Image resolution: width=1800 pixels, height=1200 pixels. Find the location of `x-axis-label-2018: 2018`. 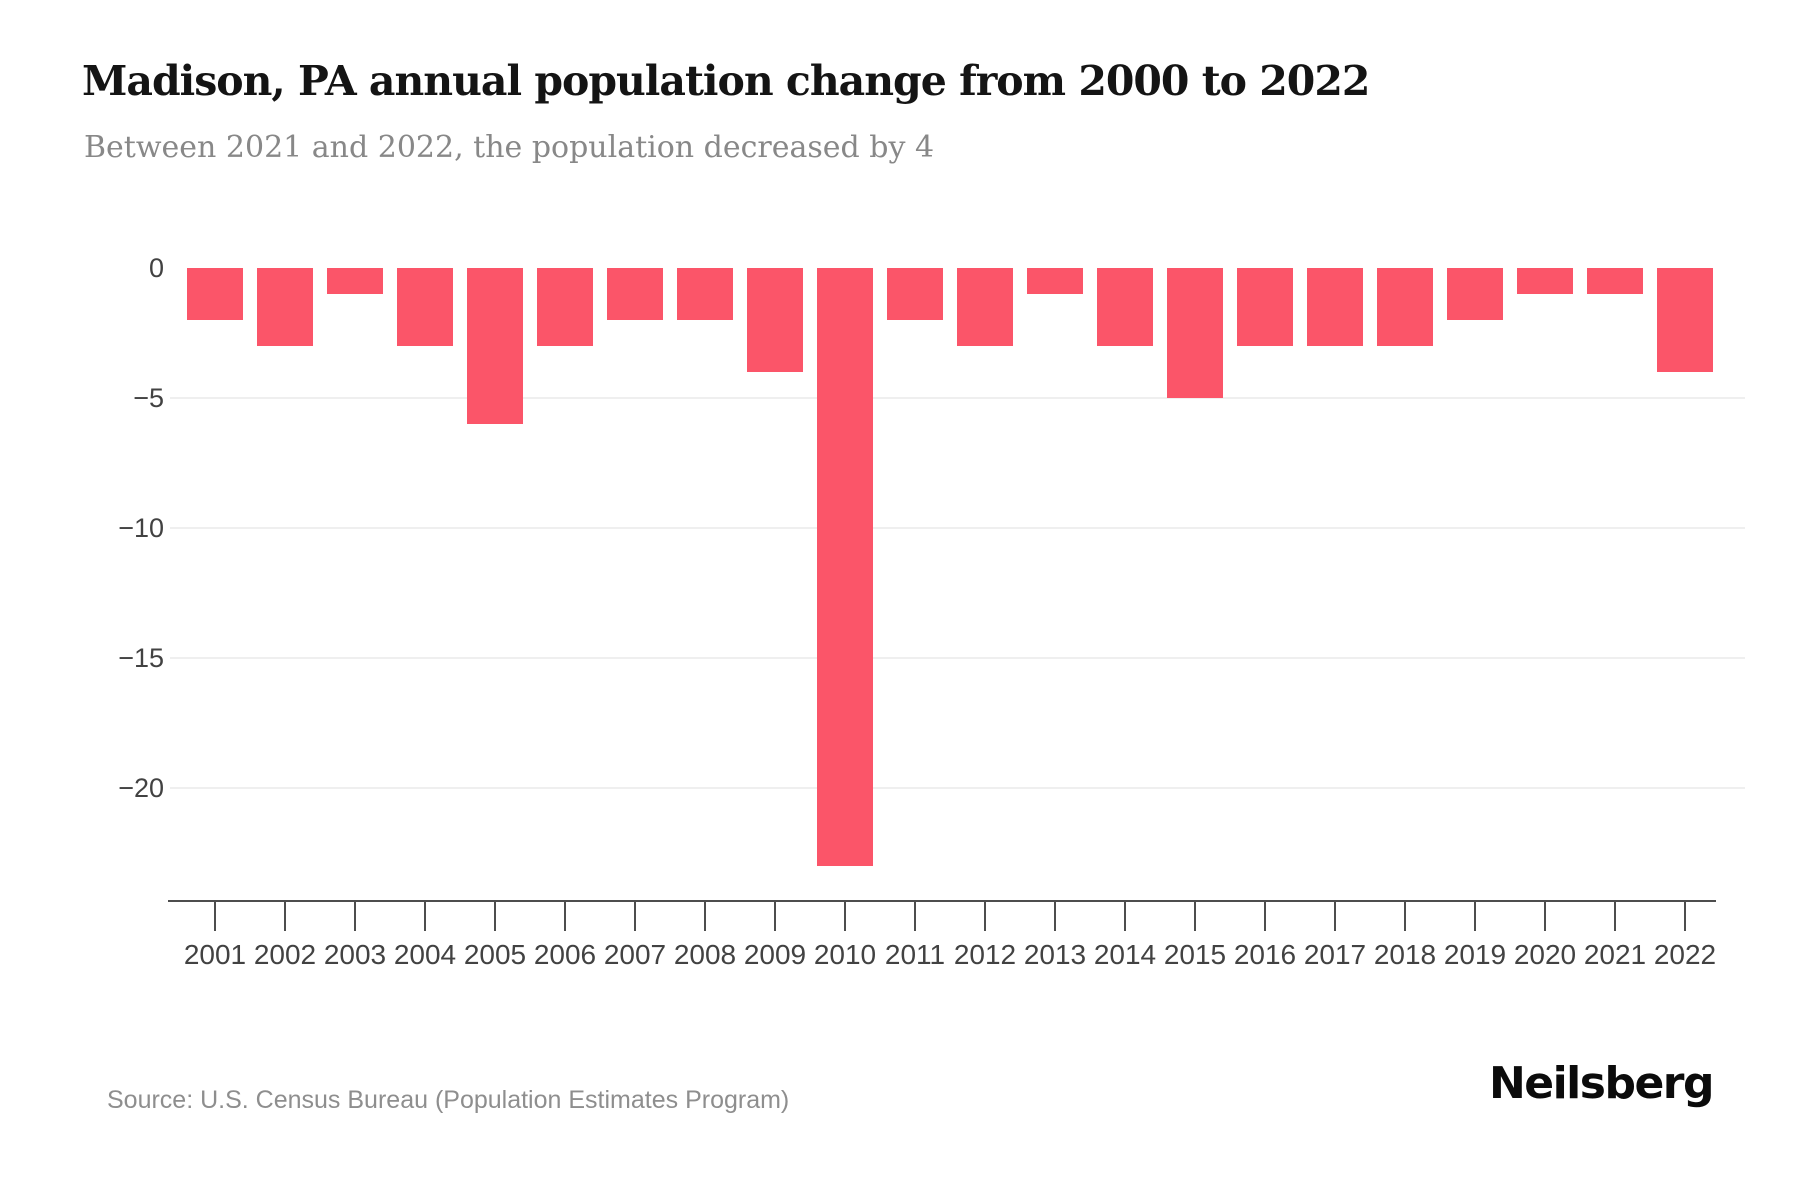

x-axis-label-2018: 2018 is located at coordinates (1405, 954).